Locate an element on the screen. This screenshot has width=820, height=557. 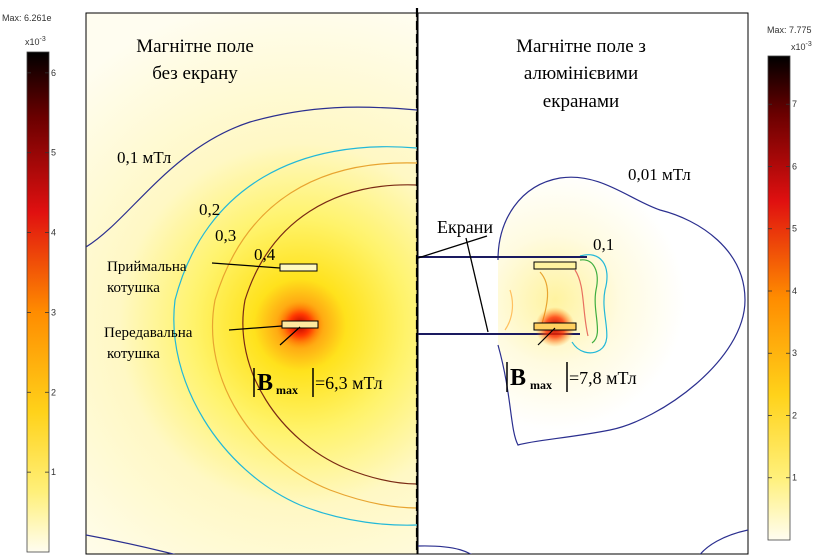
right-title-line2: алюмінієвими is located at coordinates (581, 73).